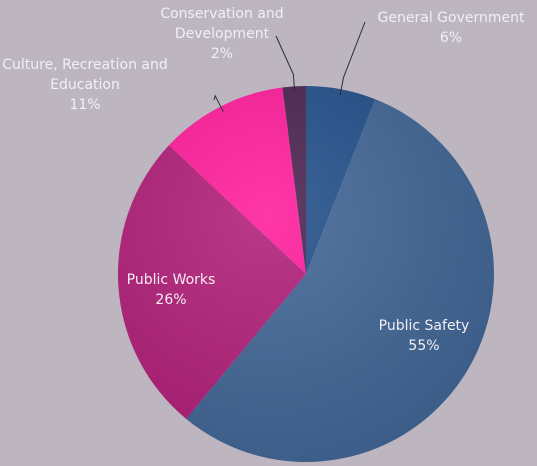  Describe the element at coordinates (85, 75) in the screenshot. I see `slice-name-culture-recreation-education: Culture, Recreation and Education` at that location.